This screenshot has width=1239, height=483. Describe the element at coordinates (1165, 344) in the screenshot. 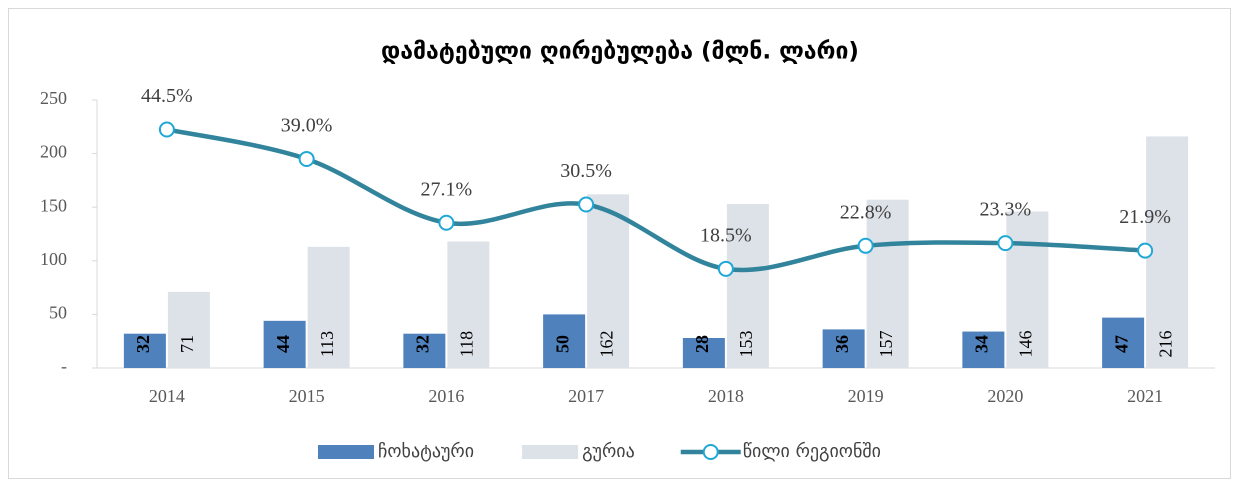

I see `bar-value-label: 216` at that location.